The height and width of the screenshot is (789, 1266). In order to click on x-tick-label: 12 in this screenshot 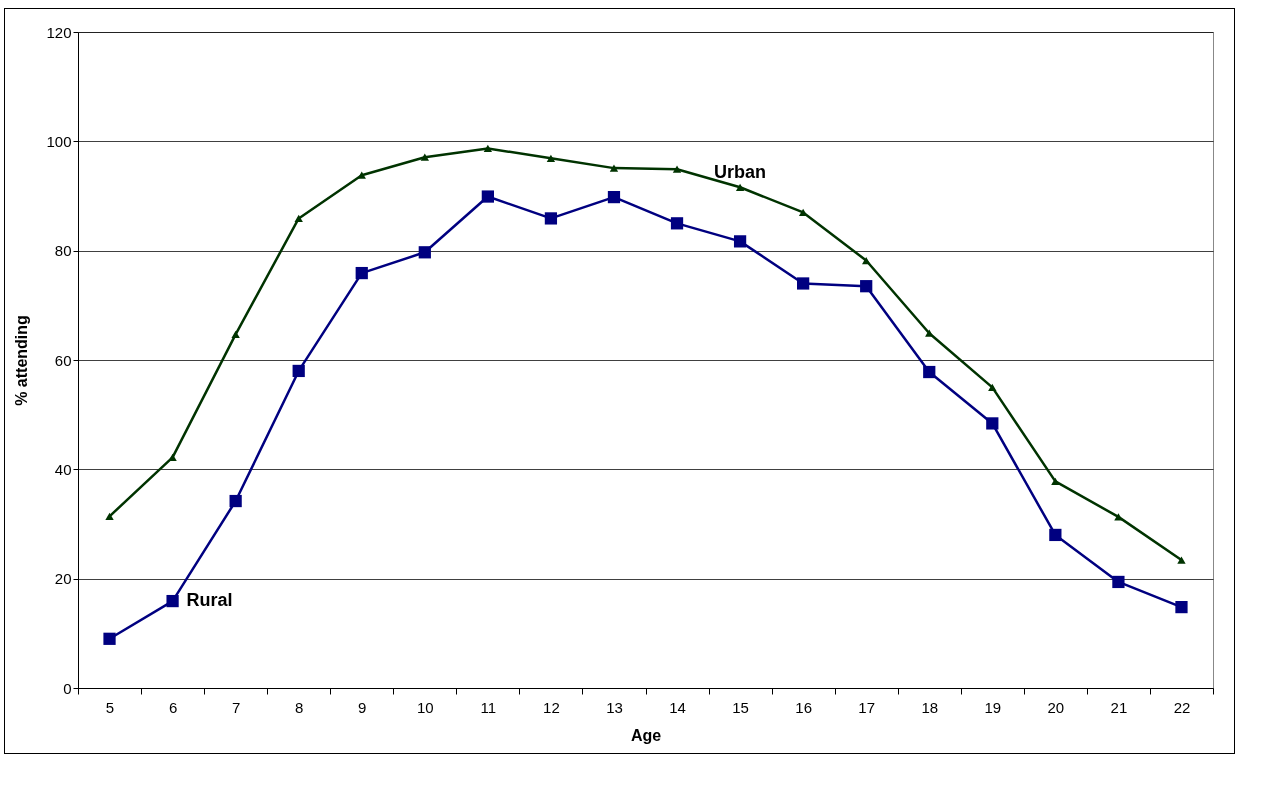, I will do `click(551, 707)`.